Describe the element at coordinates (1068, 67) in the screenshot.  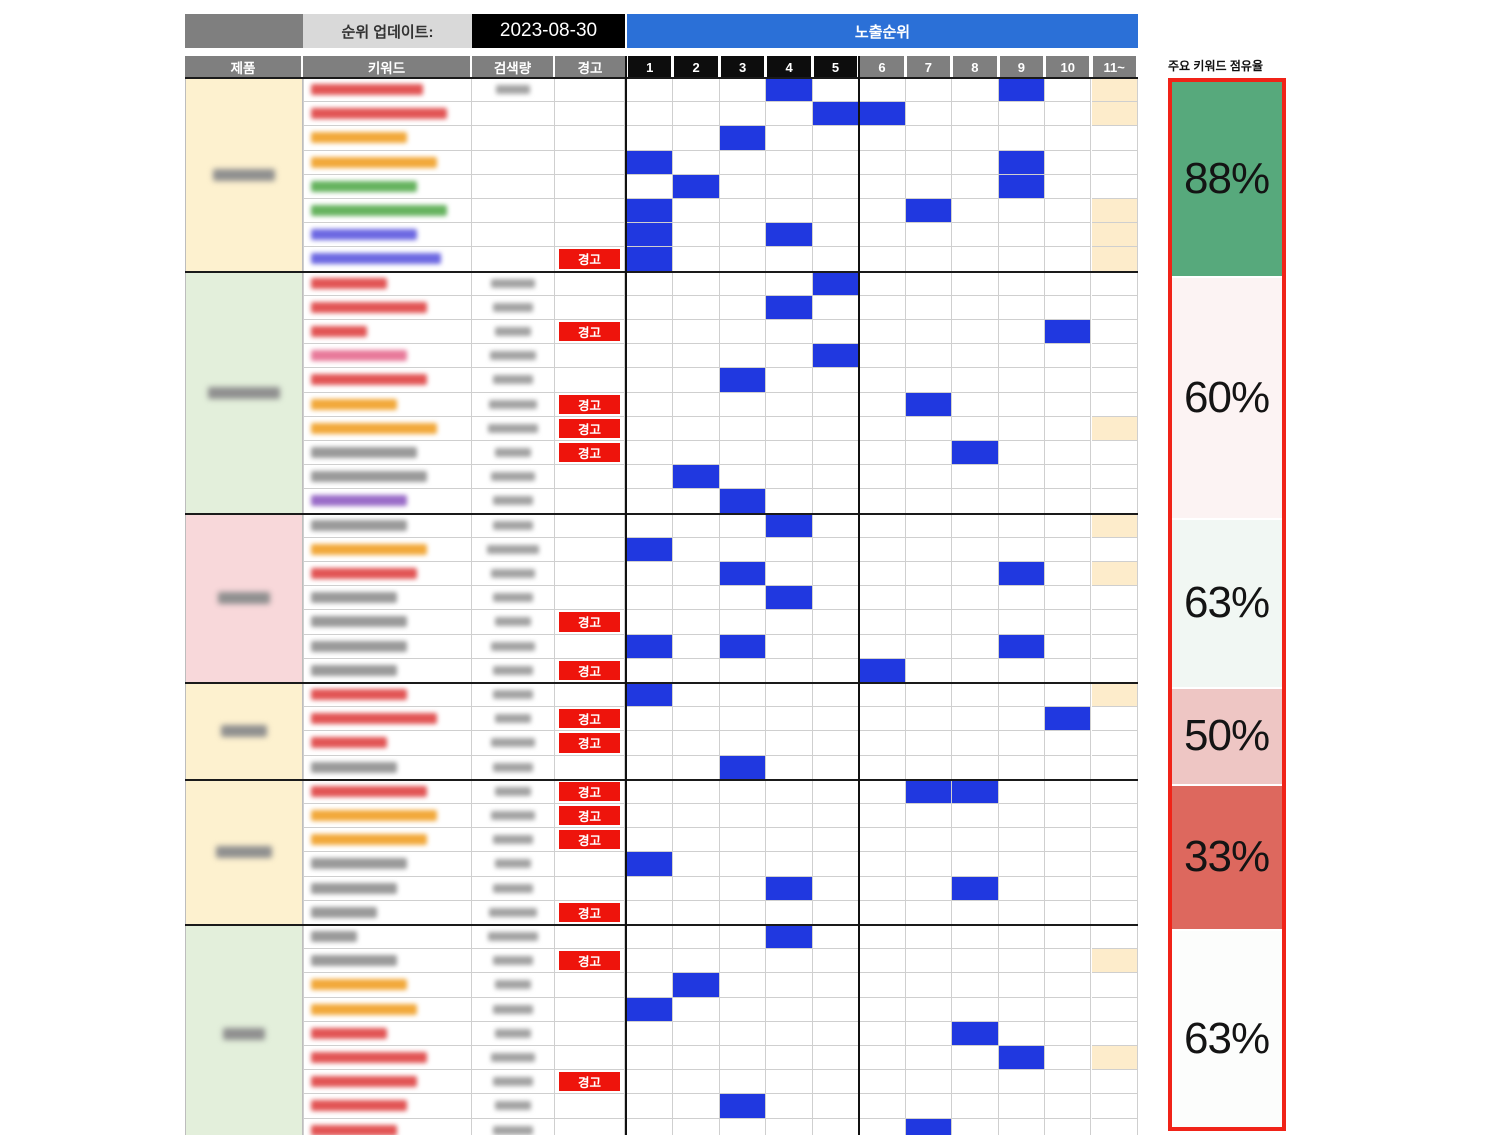
I see `rank-header-10: 10` at that location.